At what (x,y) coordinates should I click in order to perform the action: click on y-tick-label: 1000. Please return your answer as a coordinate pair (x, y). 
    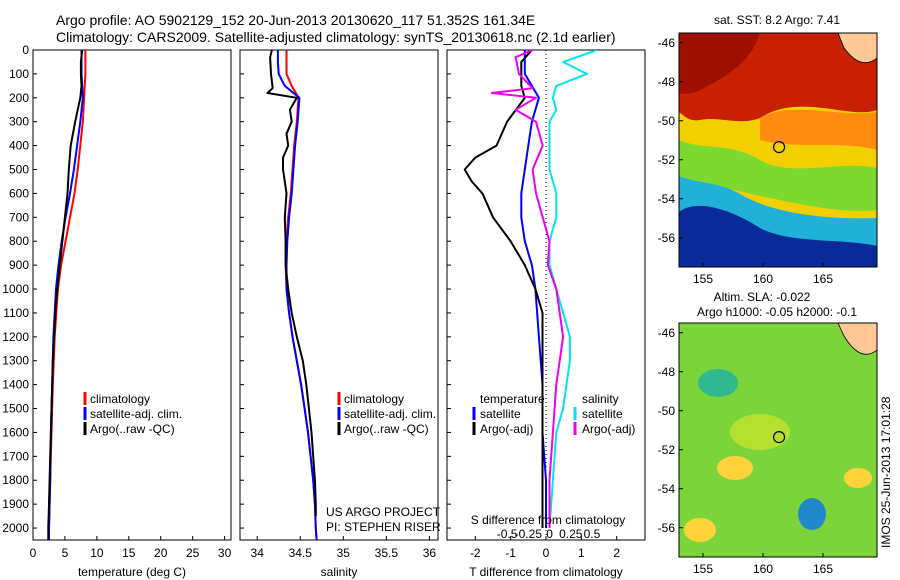
    Looking at the image, I should click on (15, 289).